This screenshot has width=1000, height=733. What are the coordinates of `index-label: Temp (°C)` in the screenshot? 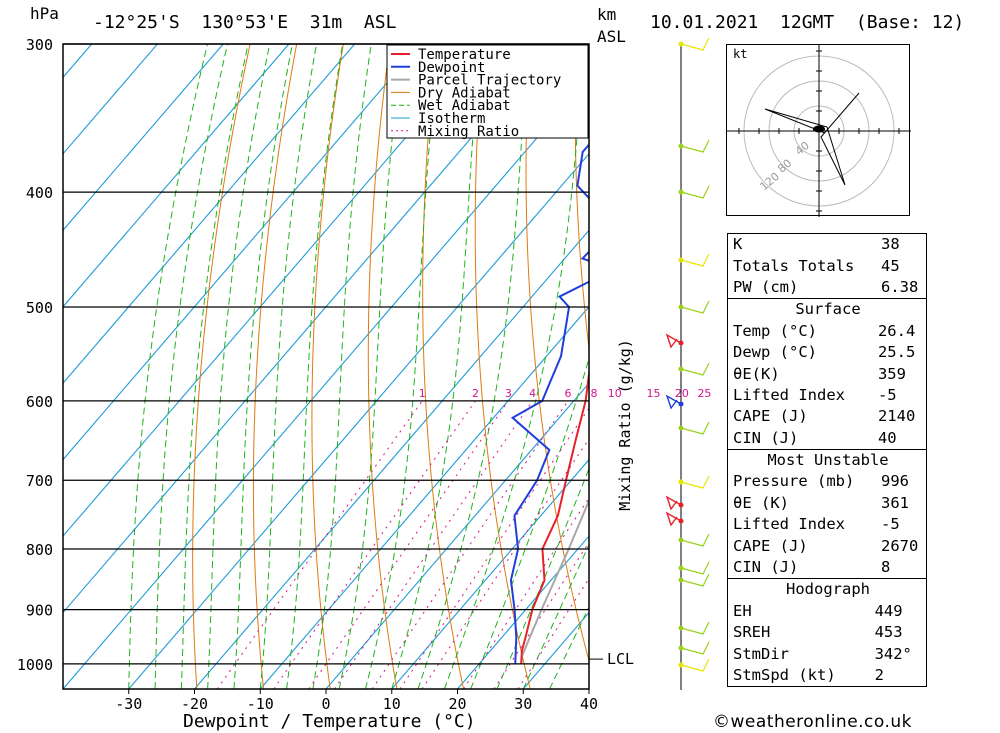 It's located at (775, 330).